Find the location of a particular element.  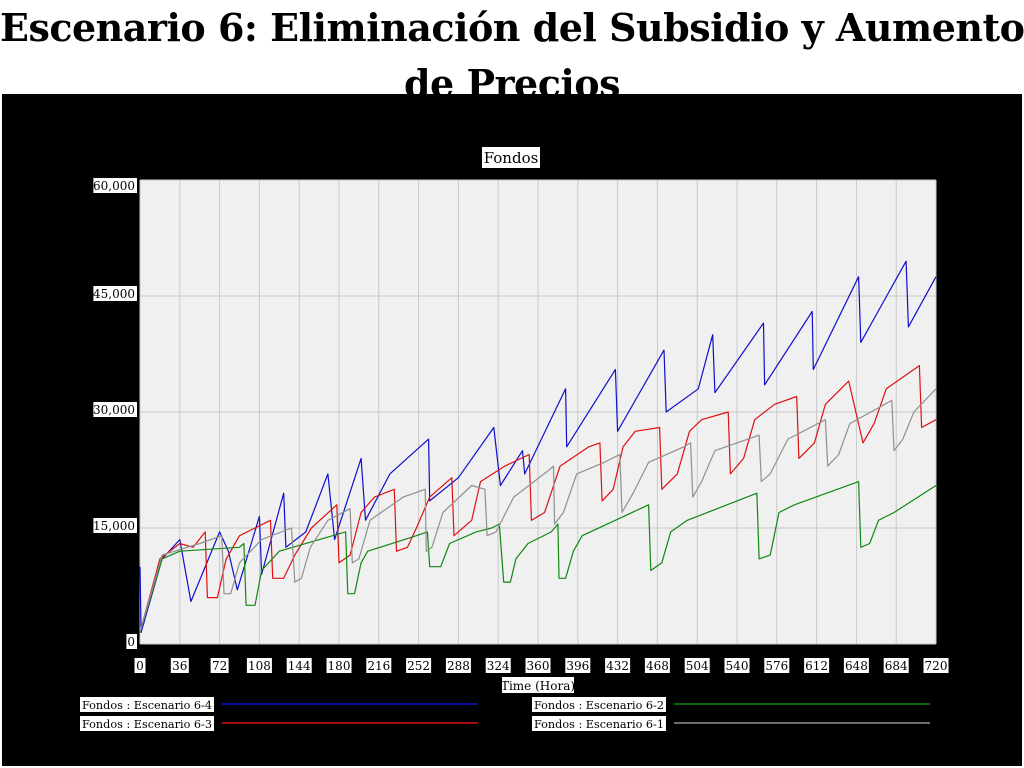

y-tick-label: 60,000 is located at coordinates (114, 186).